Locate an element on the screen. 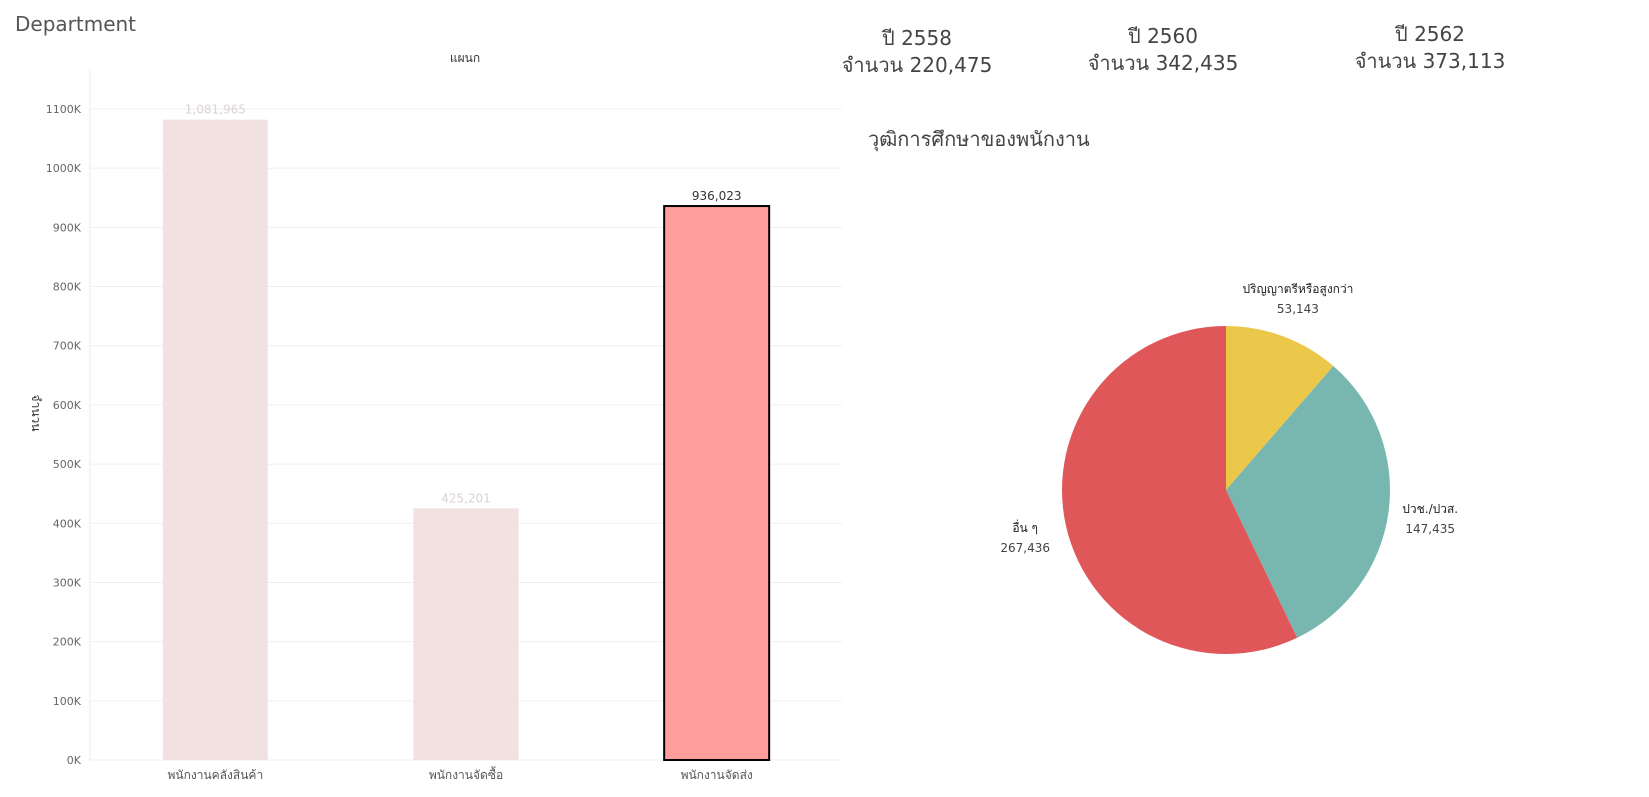  bar-value-label: 1,081,965 is located at coordinates (215, 110).